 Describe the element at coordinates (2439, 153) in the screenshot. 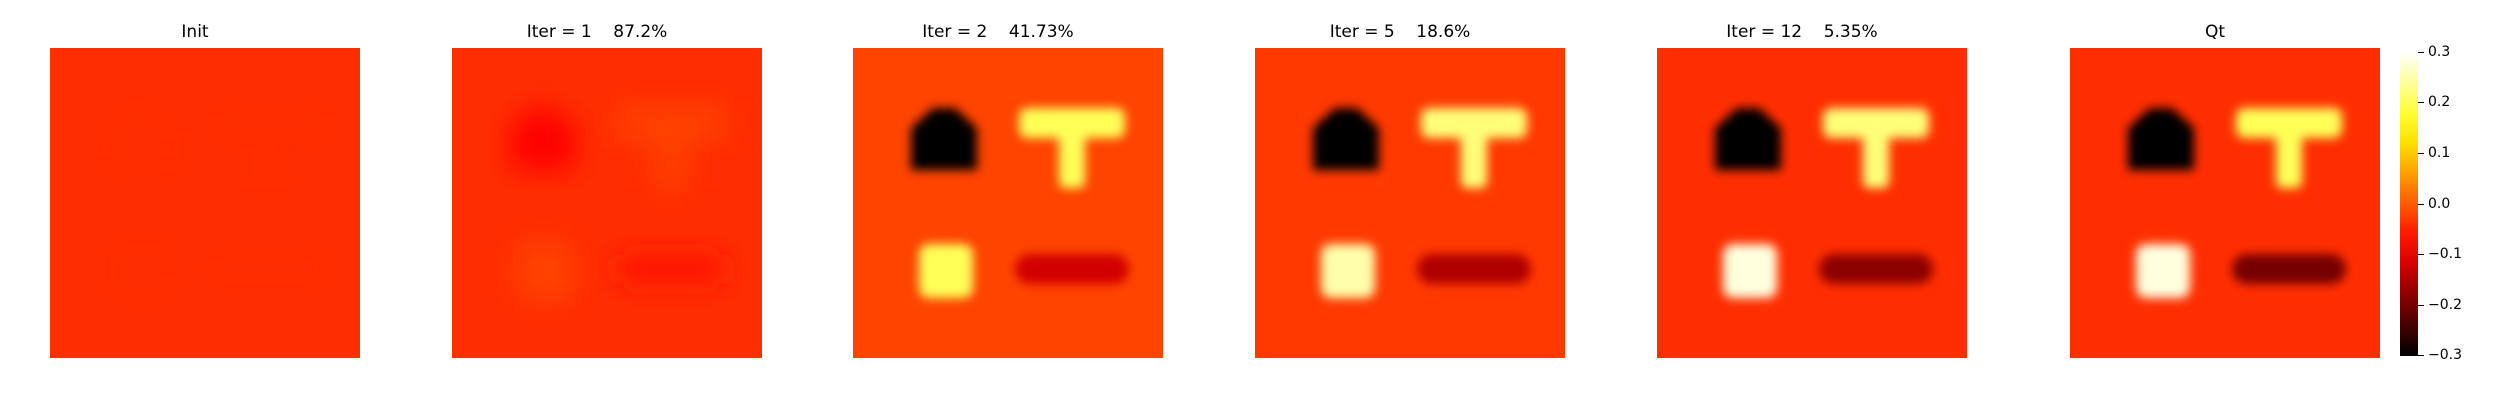

I see `colorbar-tick-label: 0.1` at that location.